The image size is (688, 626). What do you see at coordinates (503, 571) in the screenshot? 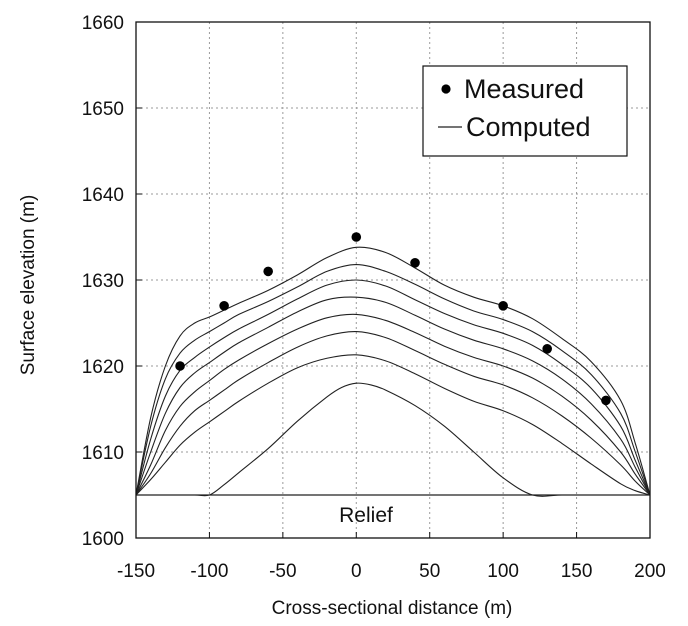
I see `x-tick-label: 100` at bounding box center [503, 571].